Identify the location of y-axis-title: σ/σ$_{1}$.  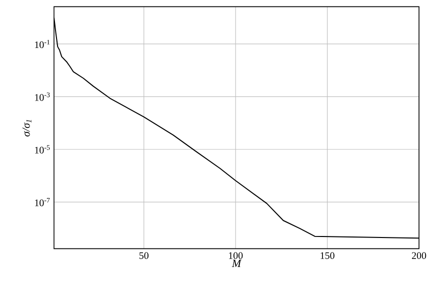
(27, 128).